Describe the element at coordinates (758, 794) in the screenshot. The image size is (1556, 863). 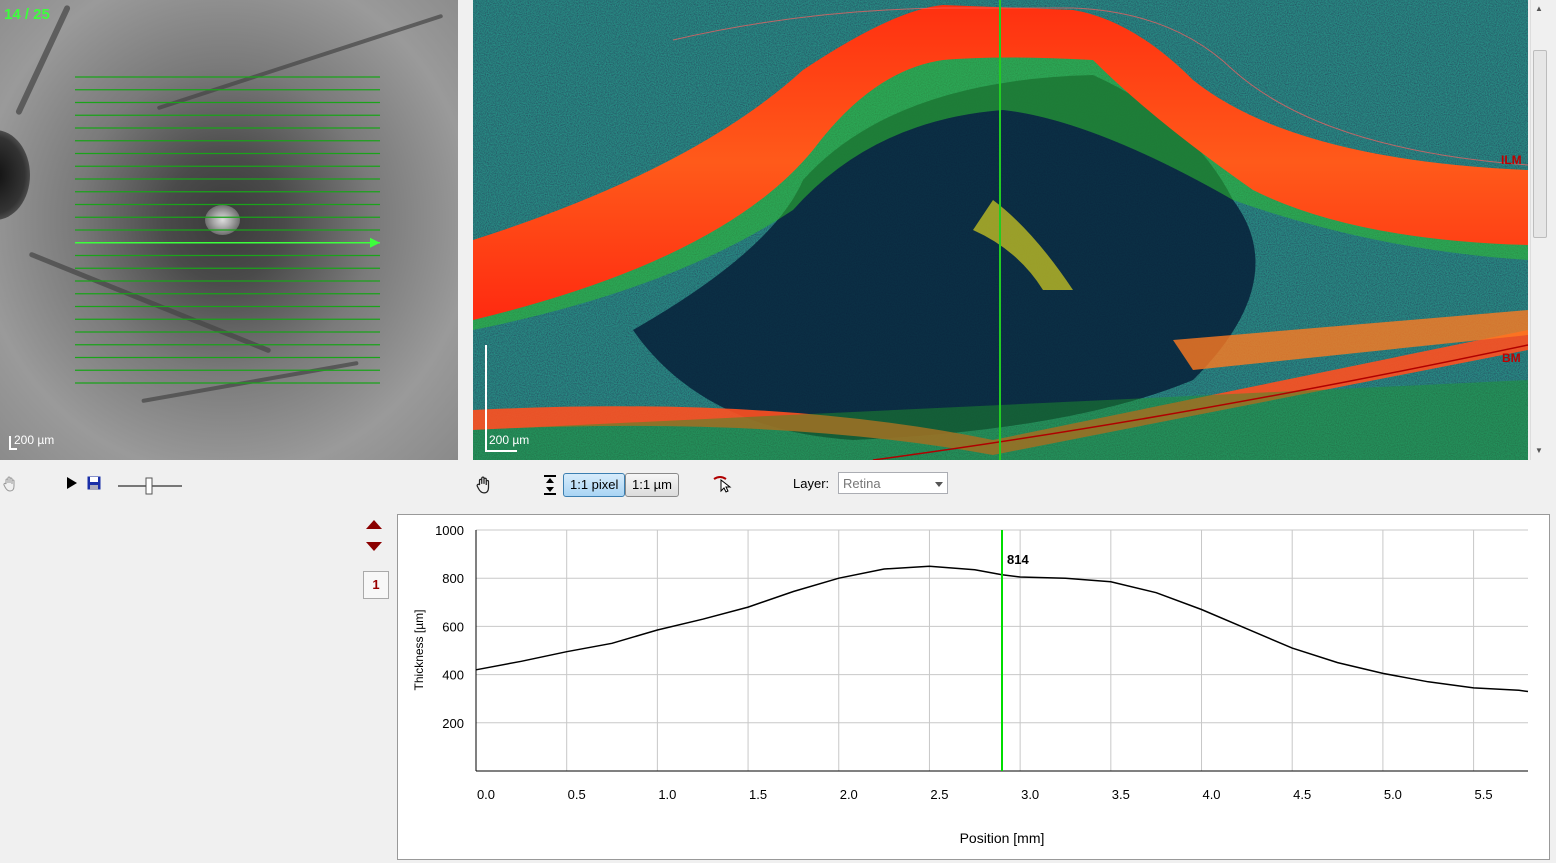
I see `x-tick-label: 1.5` at that location.